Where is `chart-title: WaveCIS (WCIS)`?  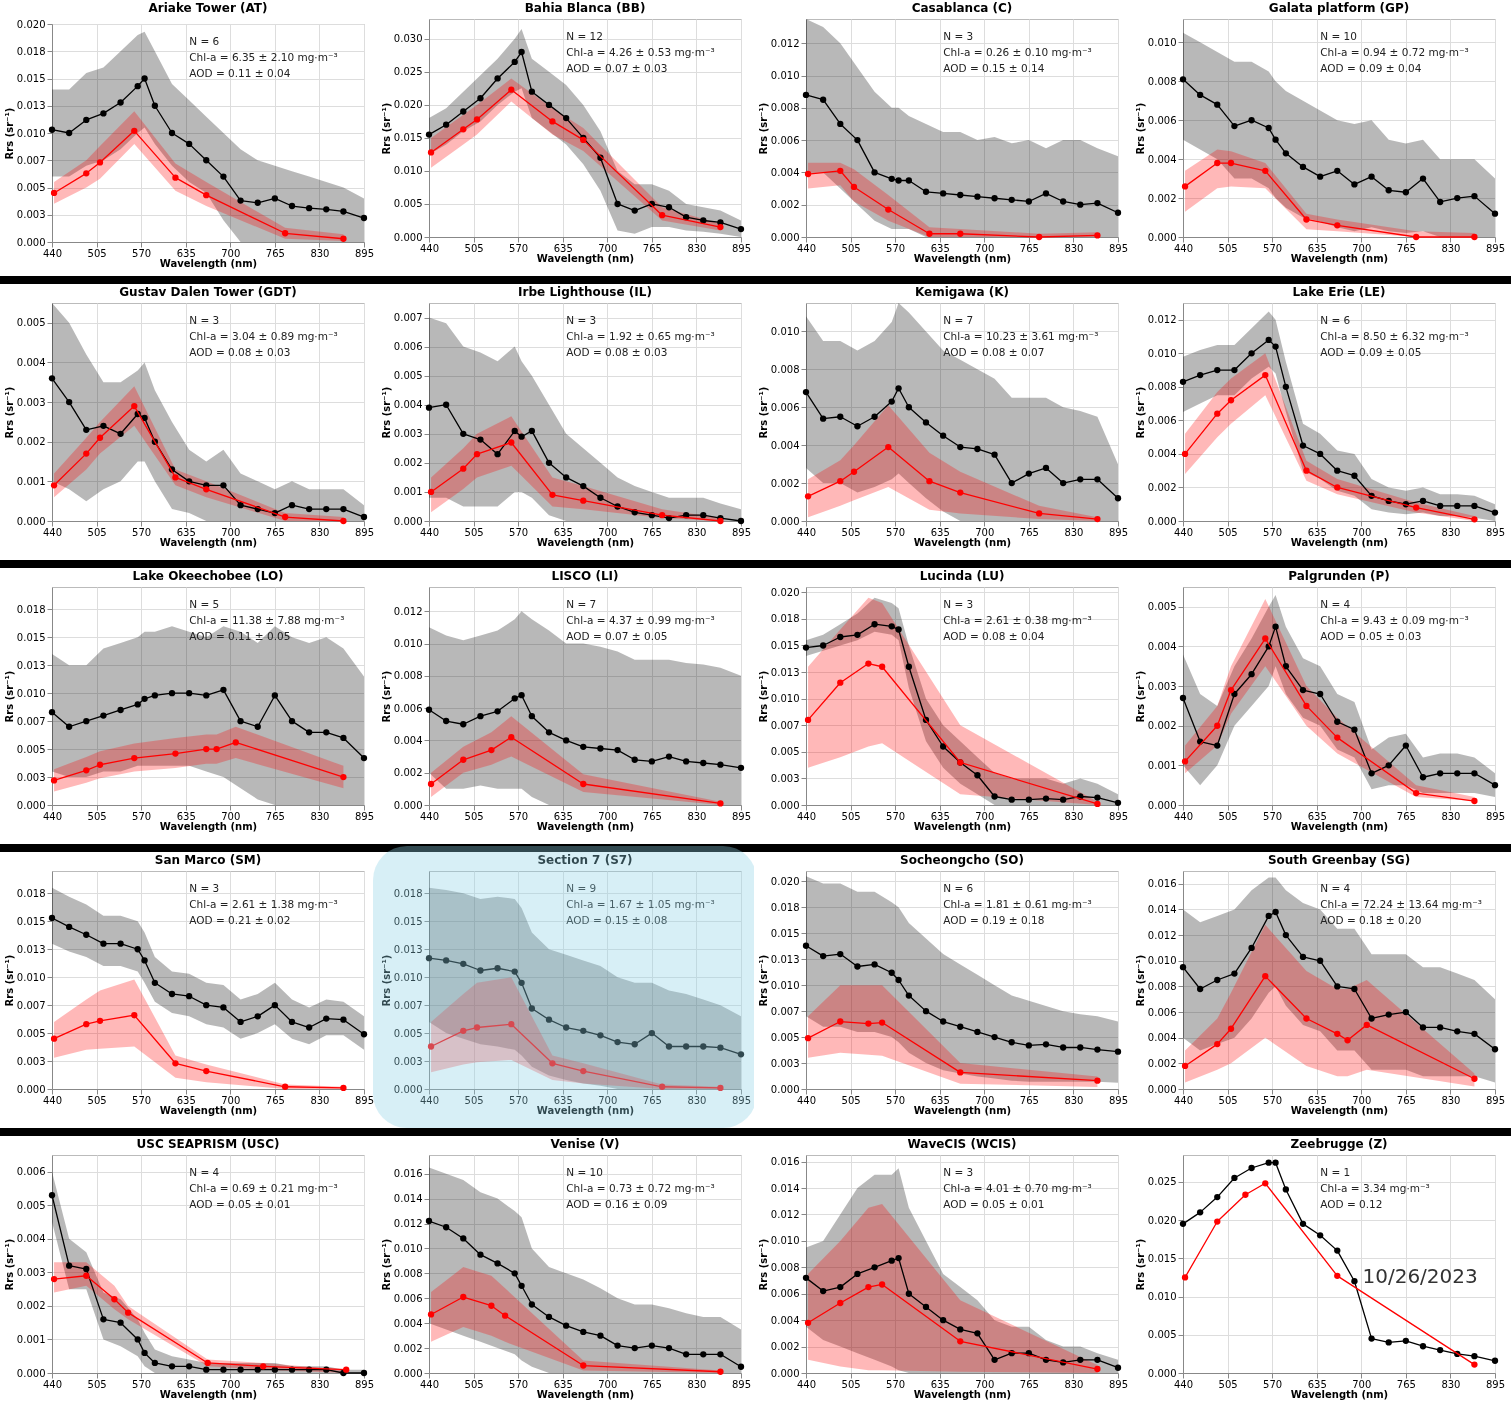 chart-title: WaveCIS (WCIS) is located at coordinates (962, 1144).